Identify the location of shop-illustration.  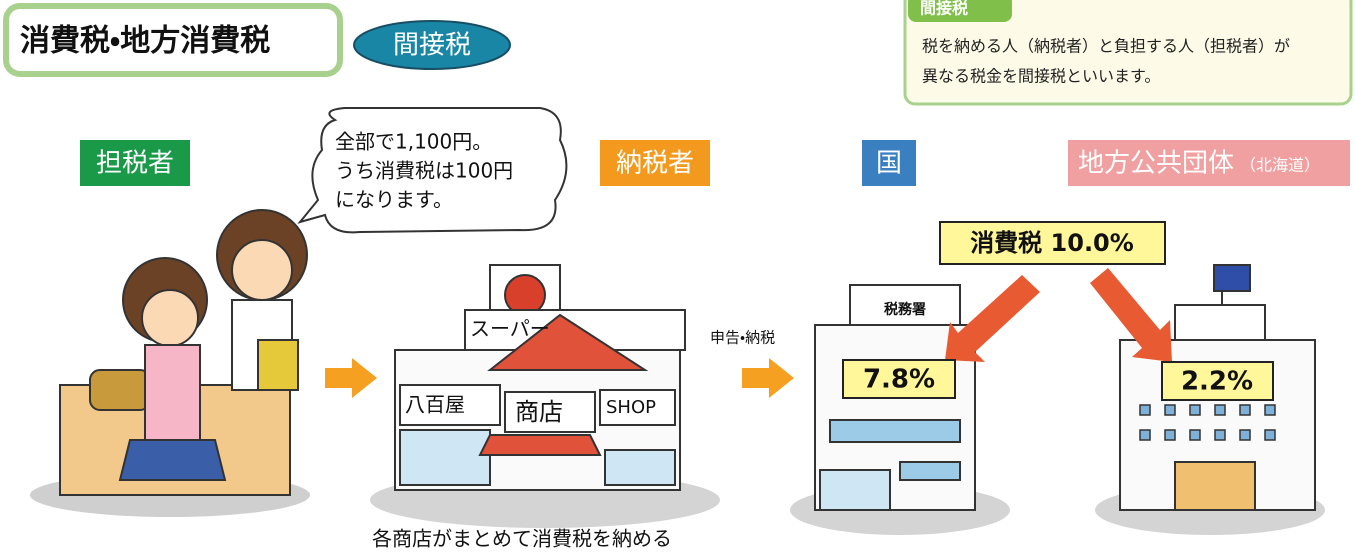
(545, 396).